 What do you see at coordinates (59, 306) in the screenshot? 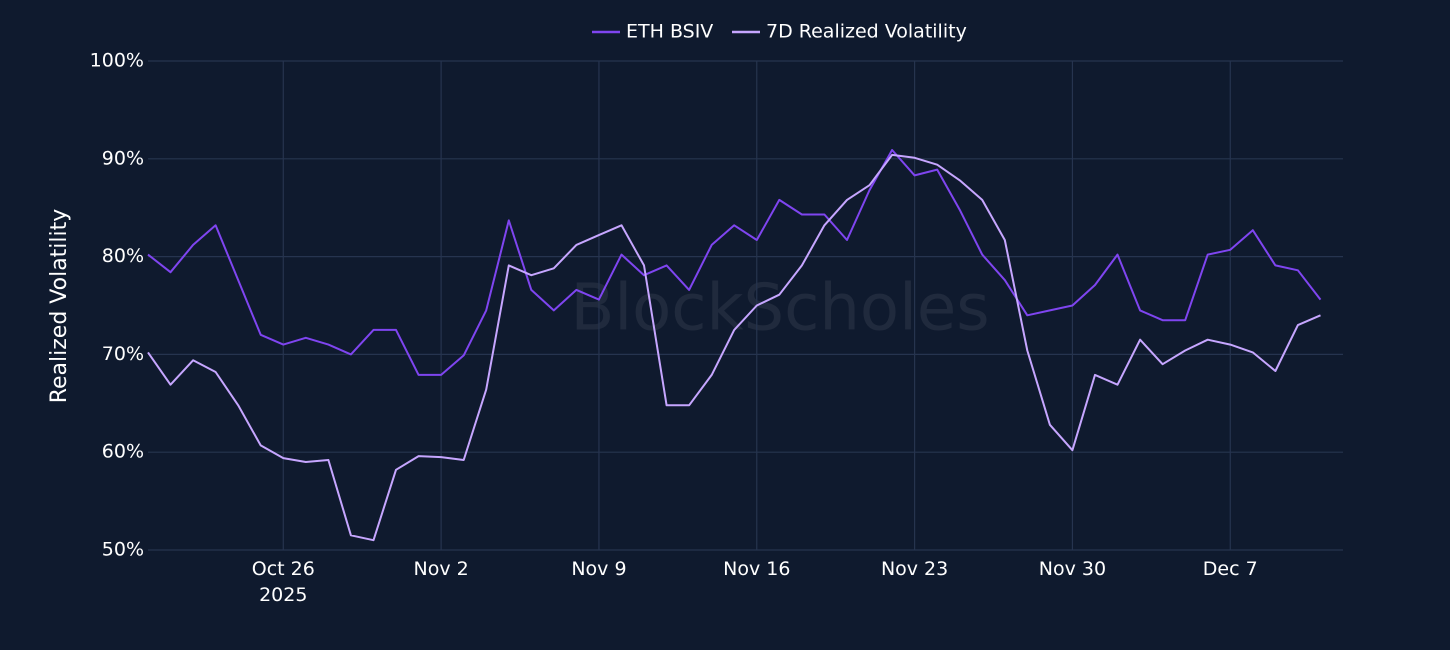
I see `y-axis-title: Realized Volatility` at bounding box center [59, 306].